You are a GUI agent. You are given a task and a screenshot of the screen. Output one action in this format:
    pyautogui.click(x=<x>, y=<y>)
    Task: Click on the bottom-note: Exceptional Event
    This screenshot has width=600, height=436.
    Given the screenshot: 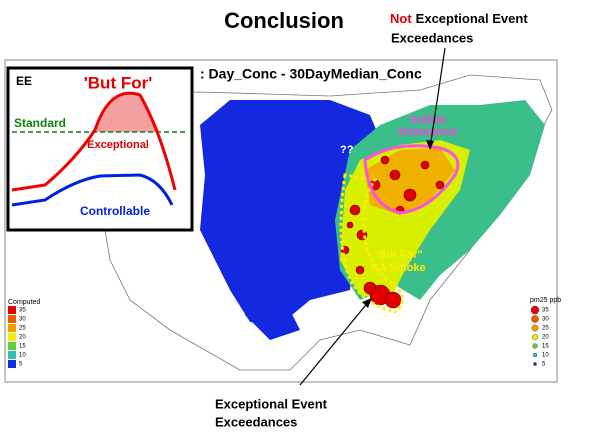 What is the action you would take?
    pyautogui.click(x=271, y=403)
    